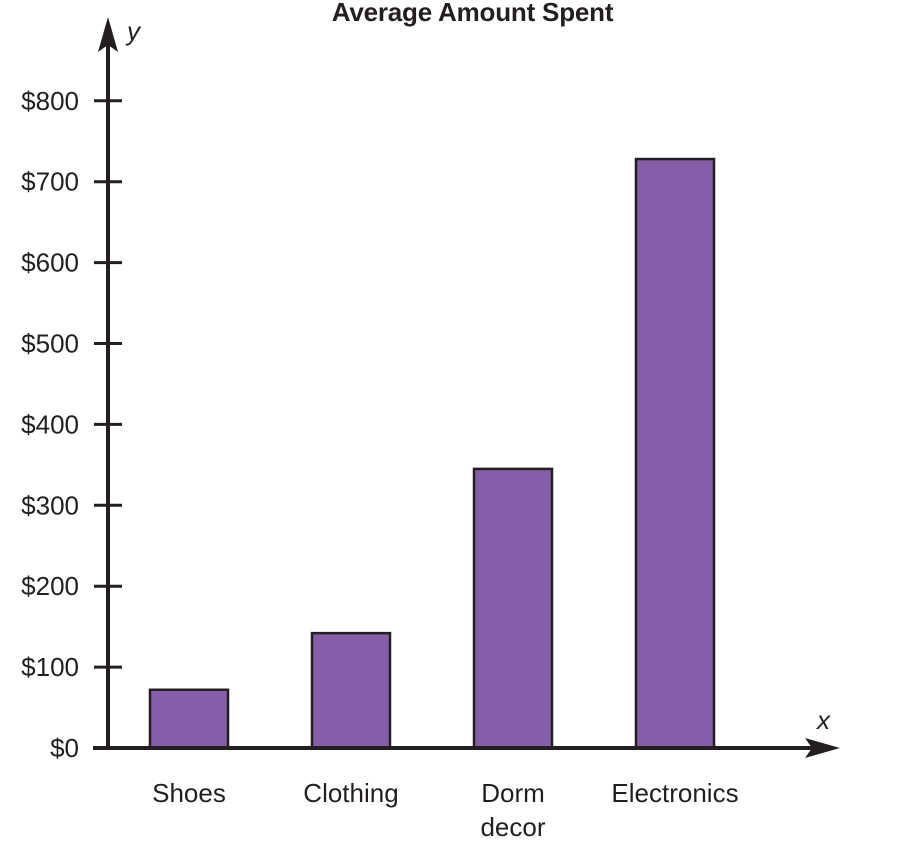  What do you see at coordinates (50, 667) in the screenshot?
I see `y-tick-label: $100` at bounding box center [50, 667].